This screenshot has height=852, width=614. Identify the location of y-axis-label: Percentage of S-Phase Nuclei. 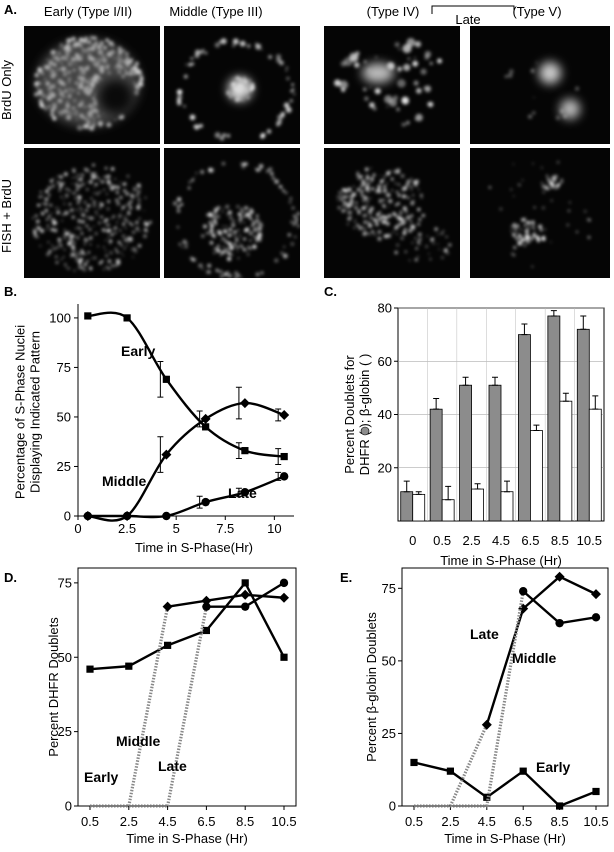
(20, 412).